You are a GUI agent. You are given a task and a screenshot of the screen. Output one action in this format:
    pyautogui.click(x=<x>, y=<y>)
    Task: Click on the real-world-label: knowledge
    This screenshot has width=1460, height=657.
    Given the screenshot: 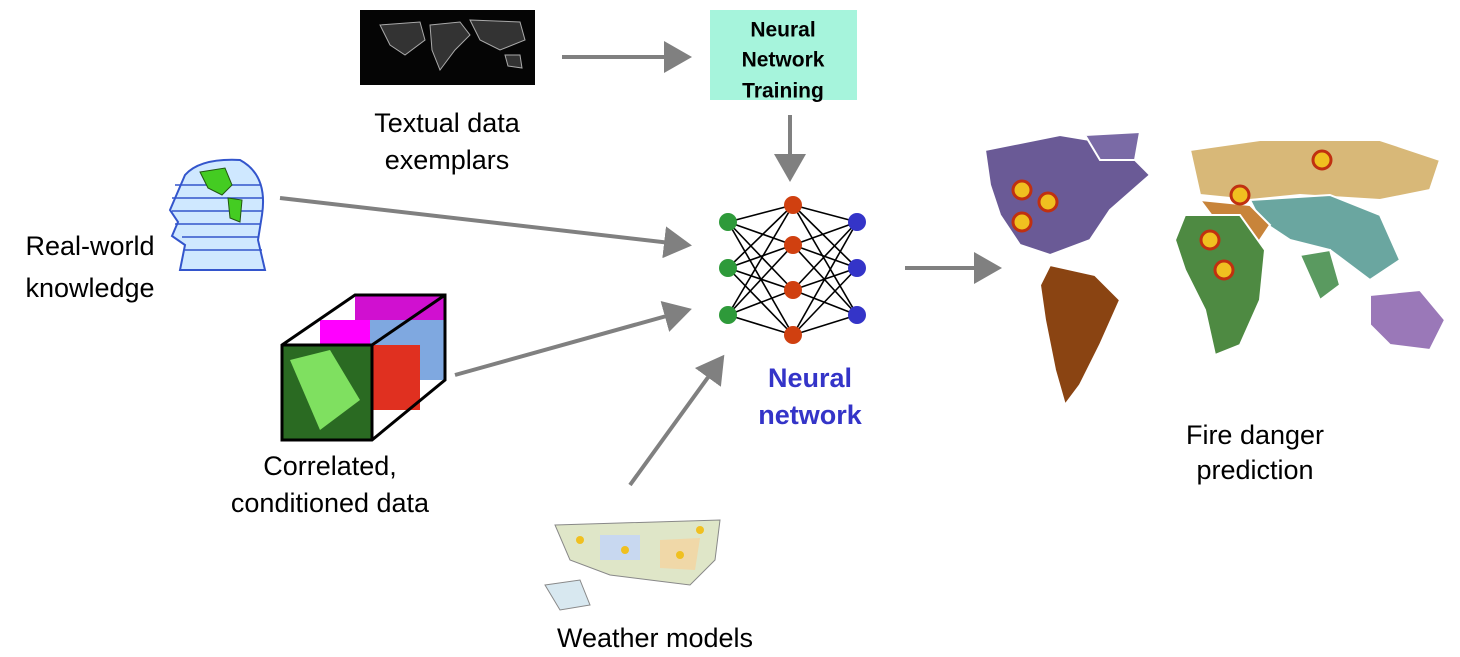 What is the action you would take?
    pyautogui.click(x=89, y=288)
    